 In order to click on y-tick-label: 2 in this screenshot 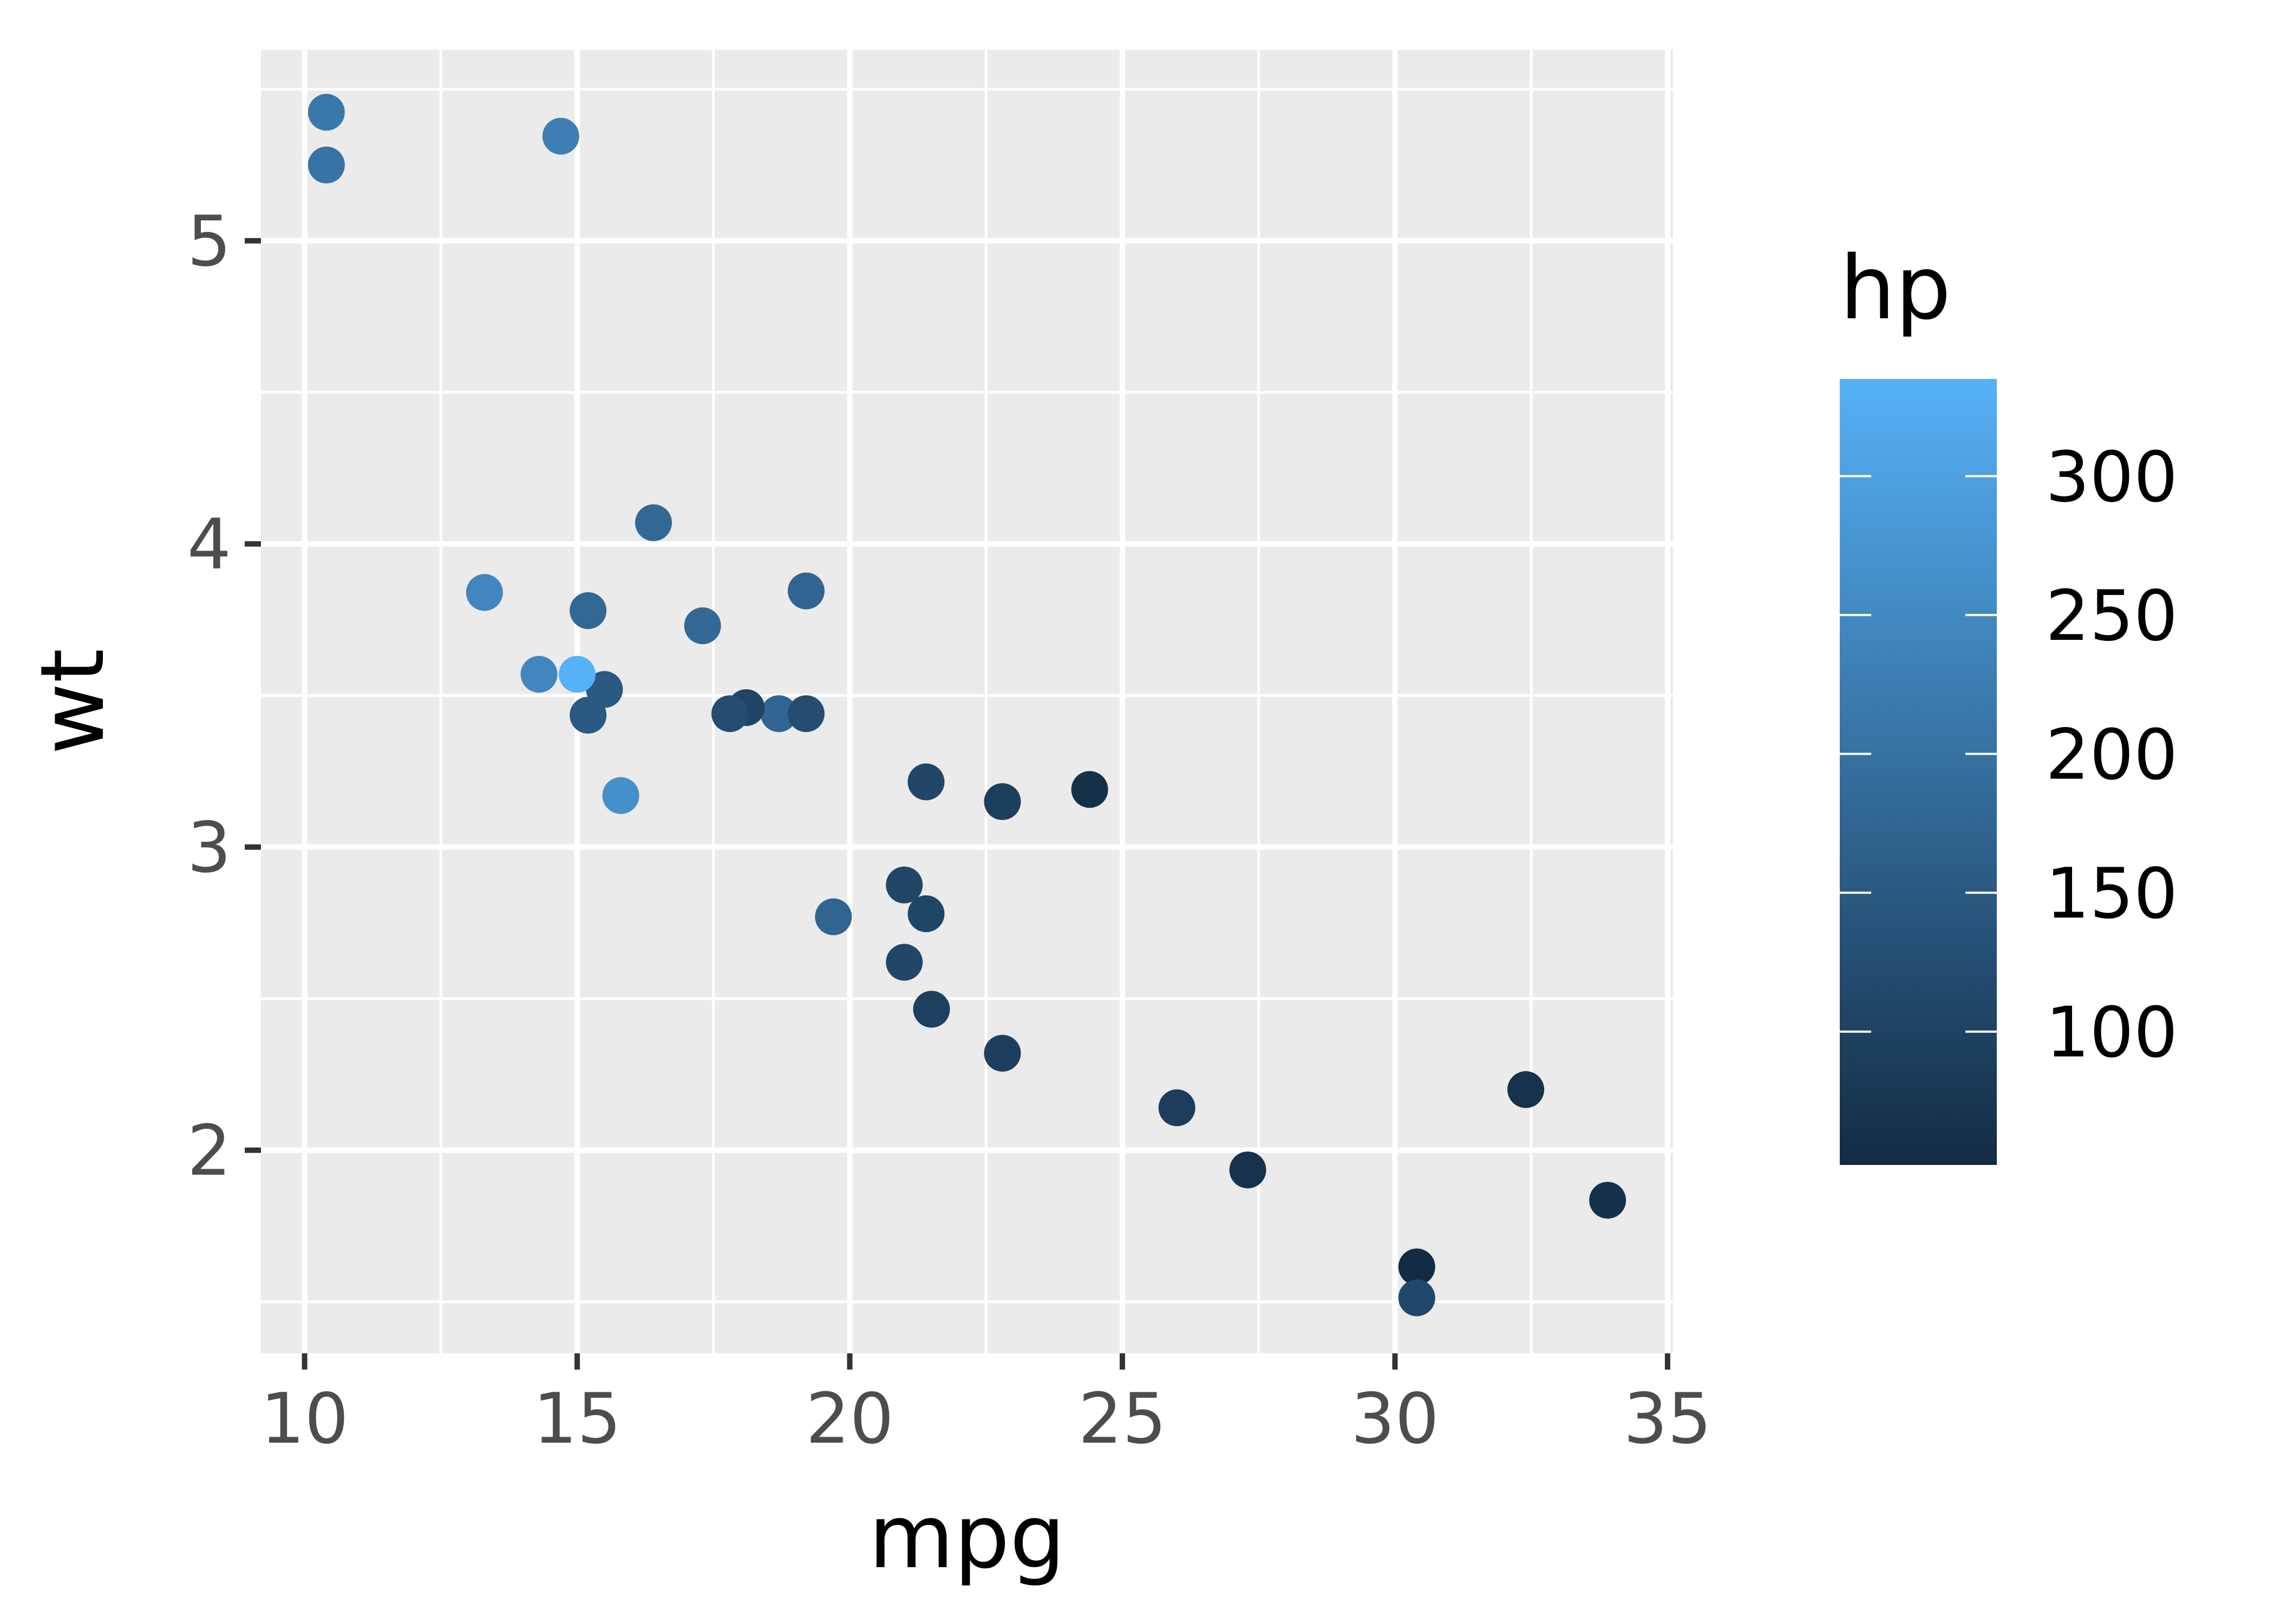, I will do `click(209, 1151)`.